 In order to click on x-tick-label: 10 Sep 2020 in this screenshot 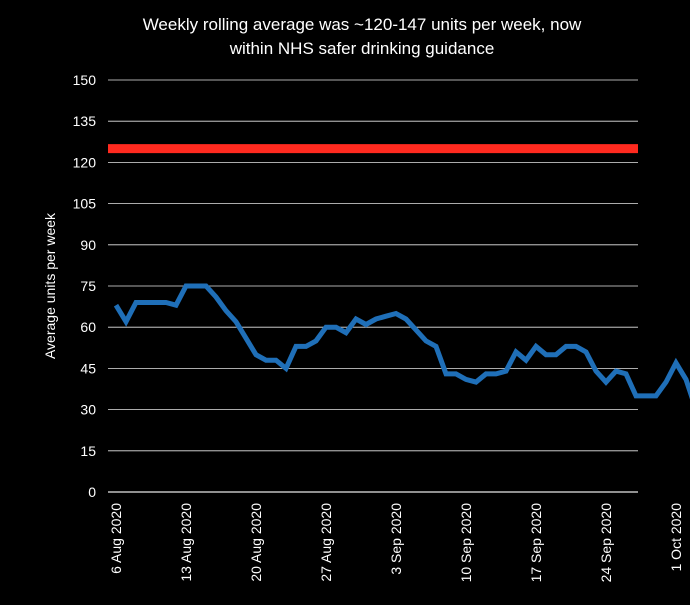, I will do `click(466, 543)`.